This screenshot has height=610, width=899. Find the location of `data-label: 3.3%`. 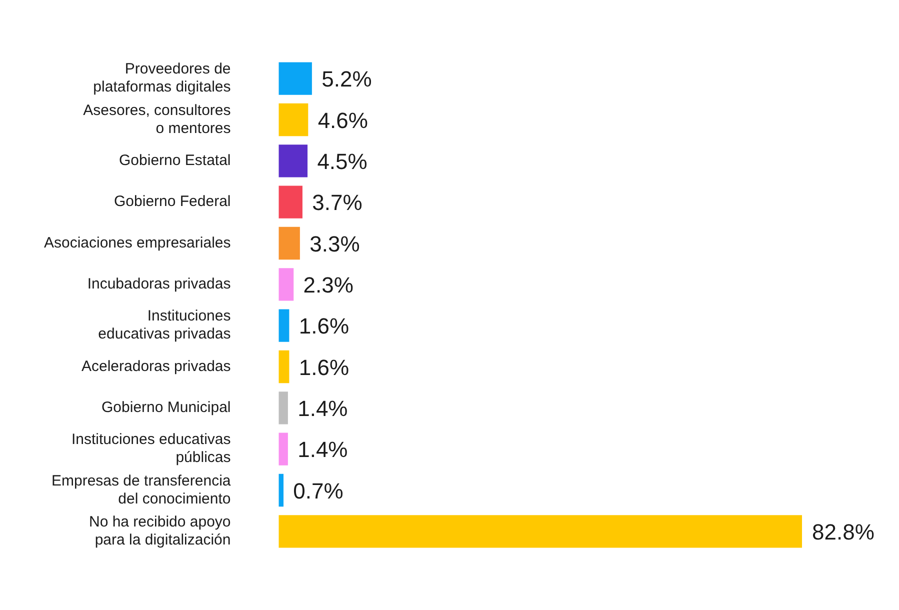

data-label: 3.3% is located at coordinates (335, 243).